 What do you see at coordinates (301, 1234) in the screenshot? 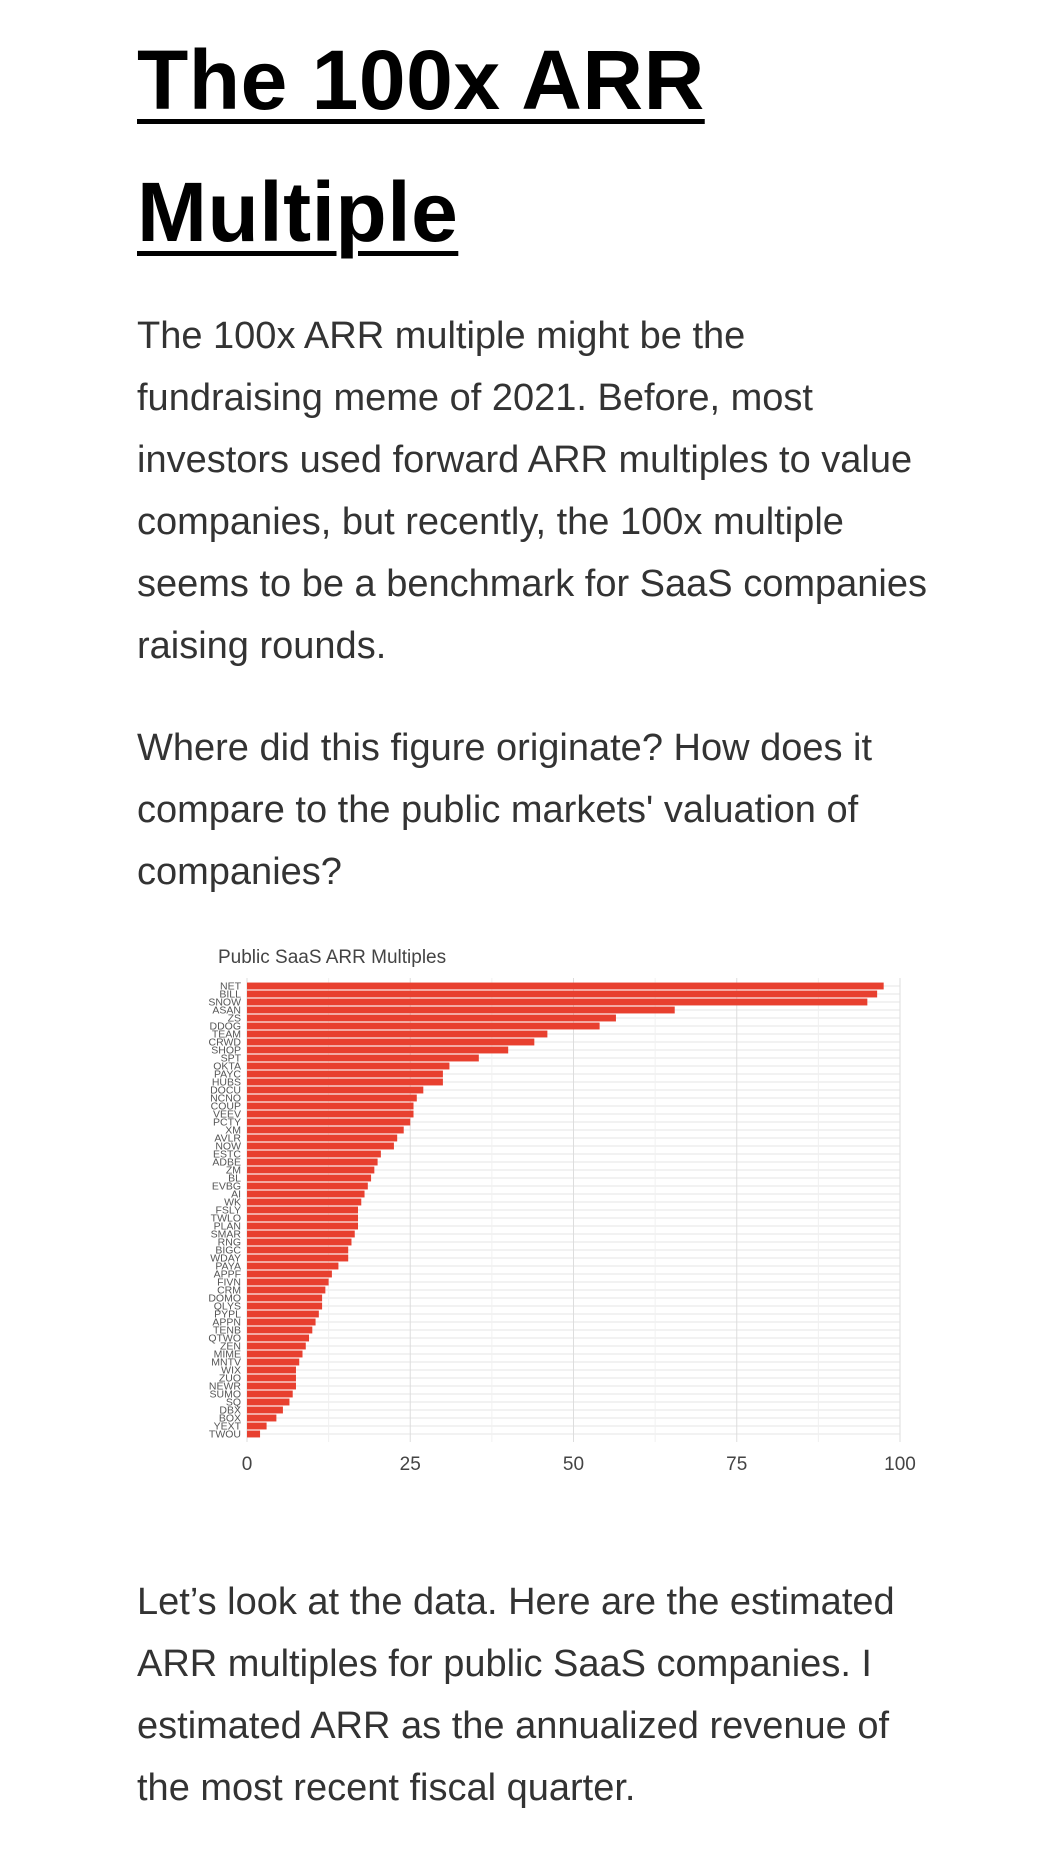
I see `bar-smar` at bounding box center [301, 1234].